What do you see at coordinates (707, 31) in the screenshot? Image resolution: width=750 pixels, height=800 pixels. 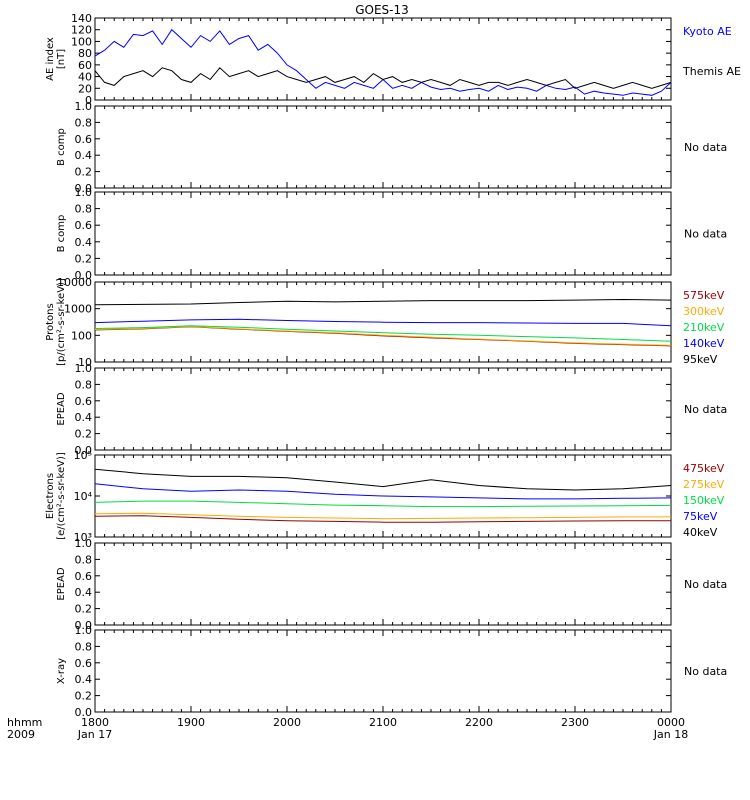 I see `legend-entry: Kyoto AE` at bounding box center [707, 31].